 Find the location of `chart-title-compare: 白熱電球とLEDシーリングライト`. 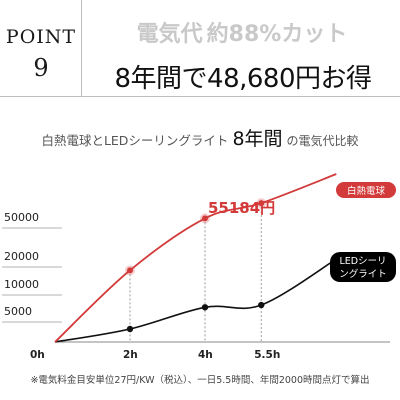

chart-title-compare: 白熱電球とLEDシーリングライト is located at coordinates (135, 140).